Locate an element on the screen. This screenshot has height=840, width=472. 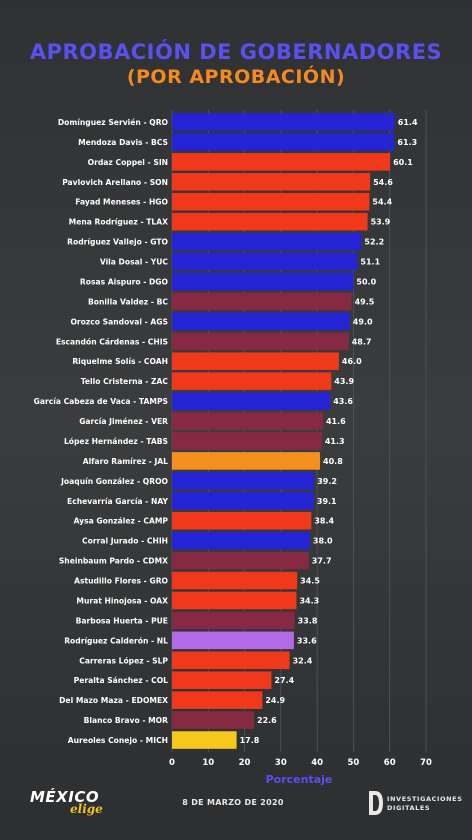
category-label: Alfaro Ramírez - JAL is located at coordinates (125, 461).